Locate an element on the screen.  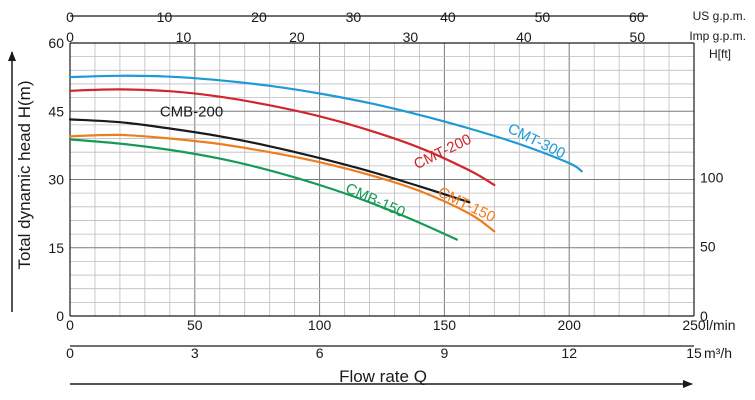
x-tick-label-lpm: 250 is located at coordinates (694, 325).